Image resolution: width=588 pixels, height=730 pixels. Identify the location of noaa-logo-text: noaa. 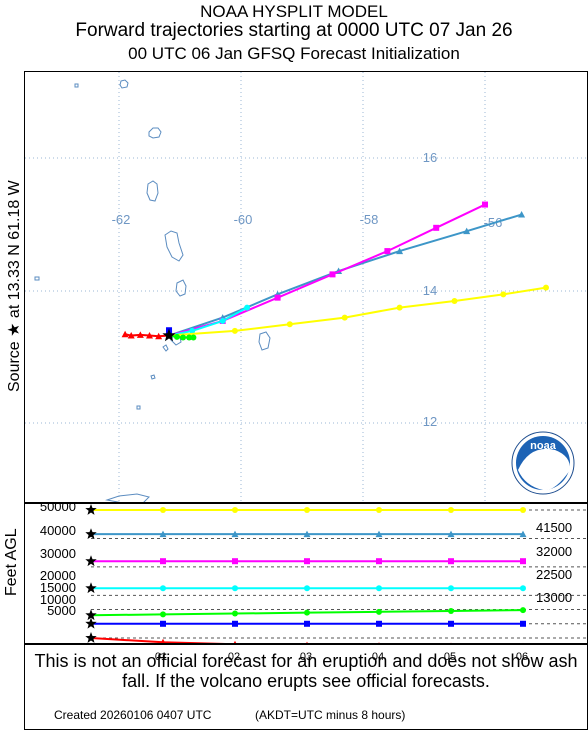
(543, 446).